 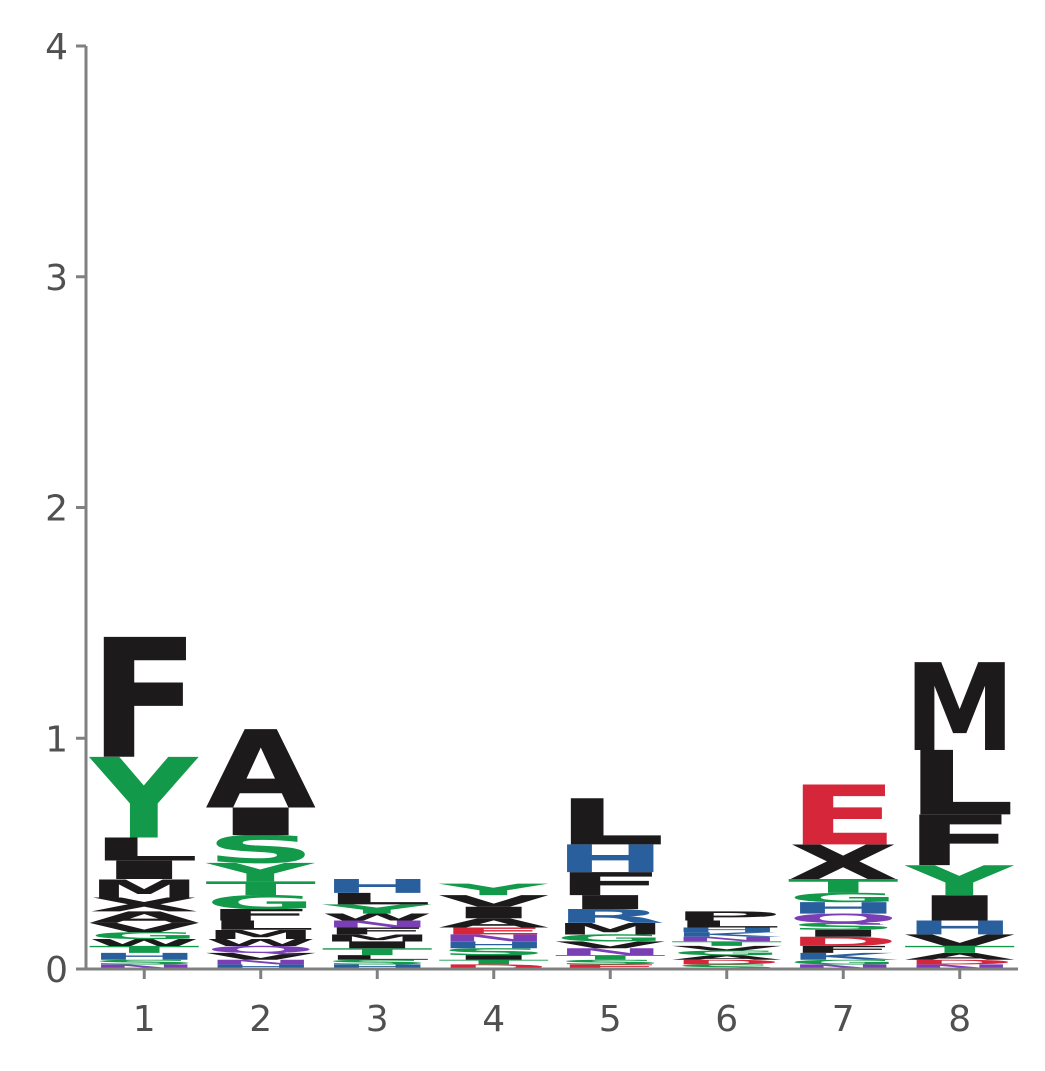 What do you see at coordinates (56, 739) in the screenshot?
I see `y-tick-label: 1` at bounding box center [56, 739].